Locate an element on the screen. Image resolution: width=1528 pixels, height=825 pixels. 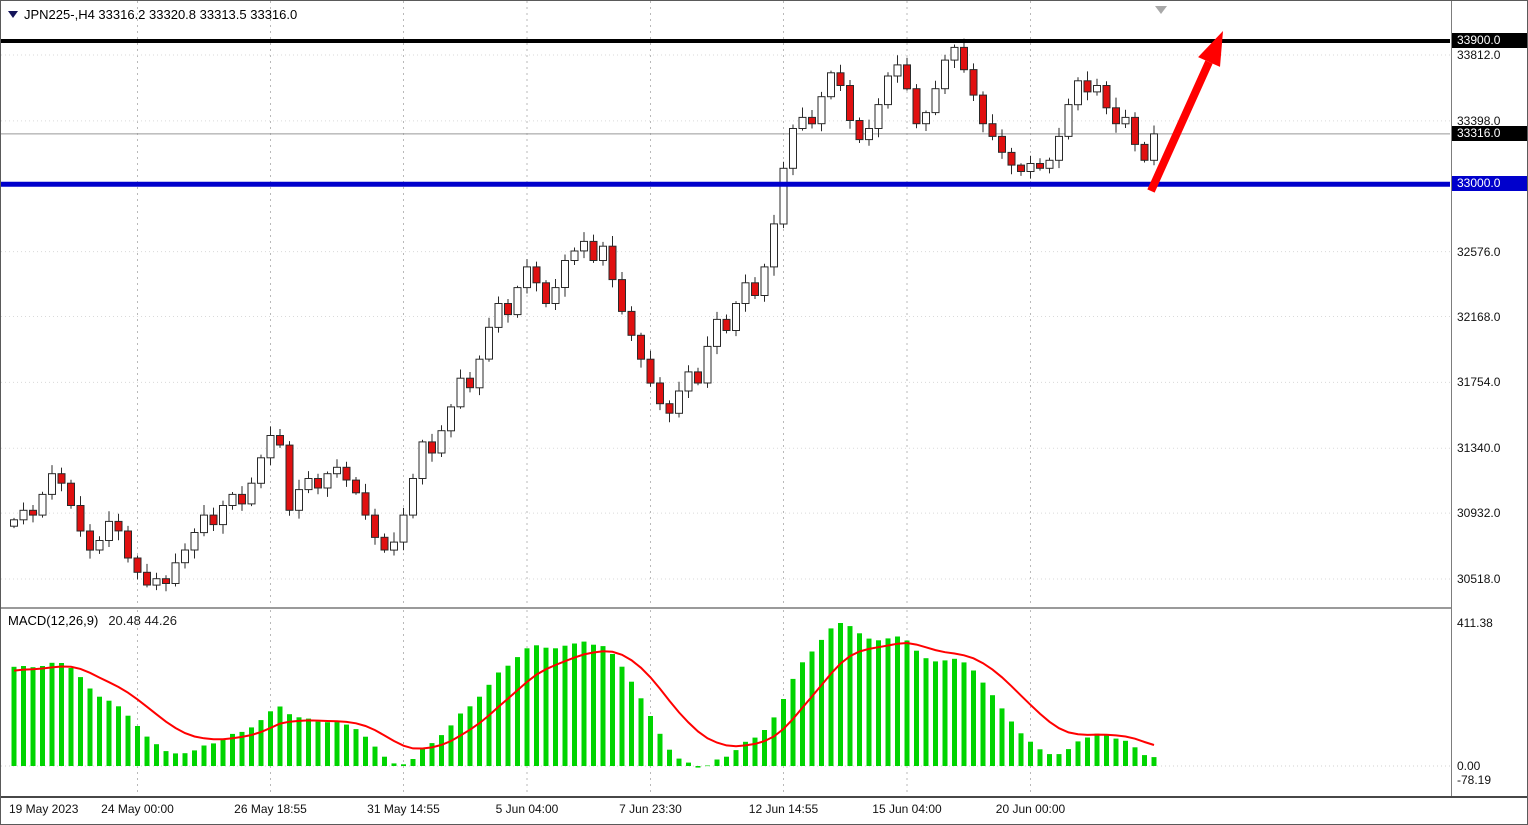
time-axis-divider is located at coordinates (764, 797).